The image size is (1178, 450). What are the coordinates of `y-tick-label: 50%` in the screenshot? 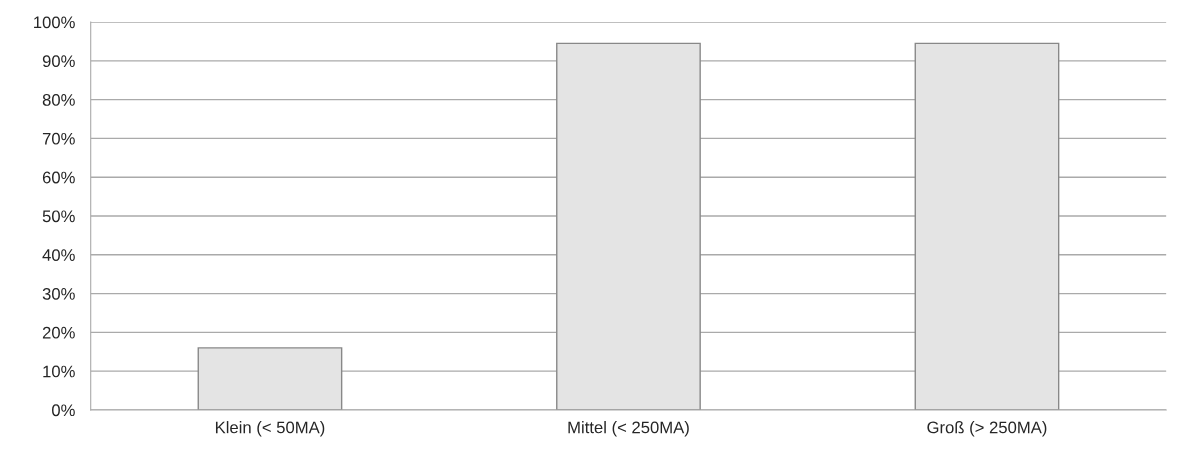 It's located at (58, 216).